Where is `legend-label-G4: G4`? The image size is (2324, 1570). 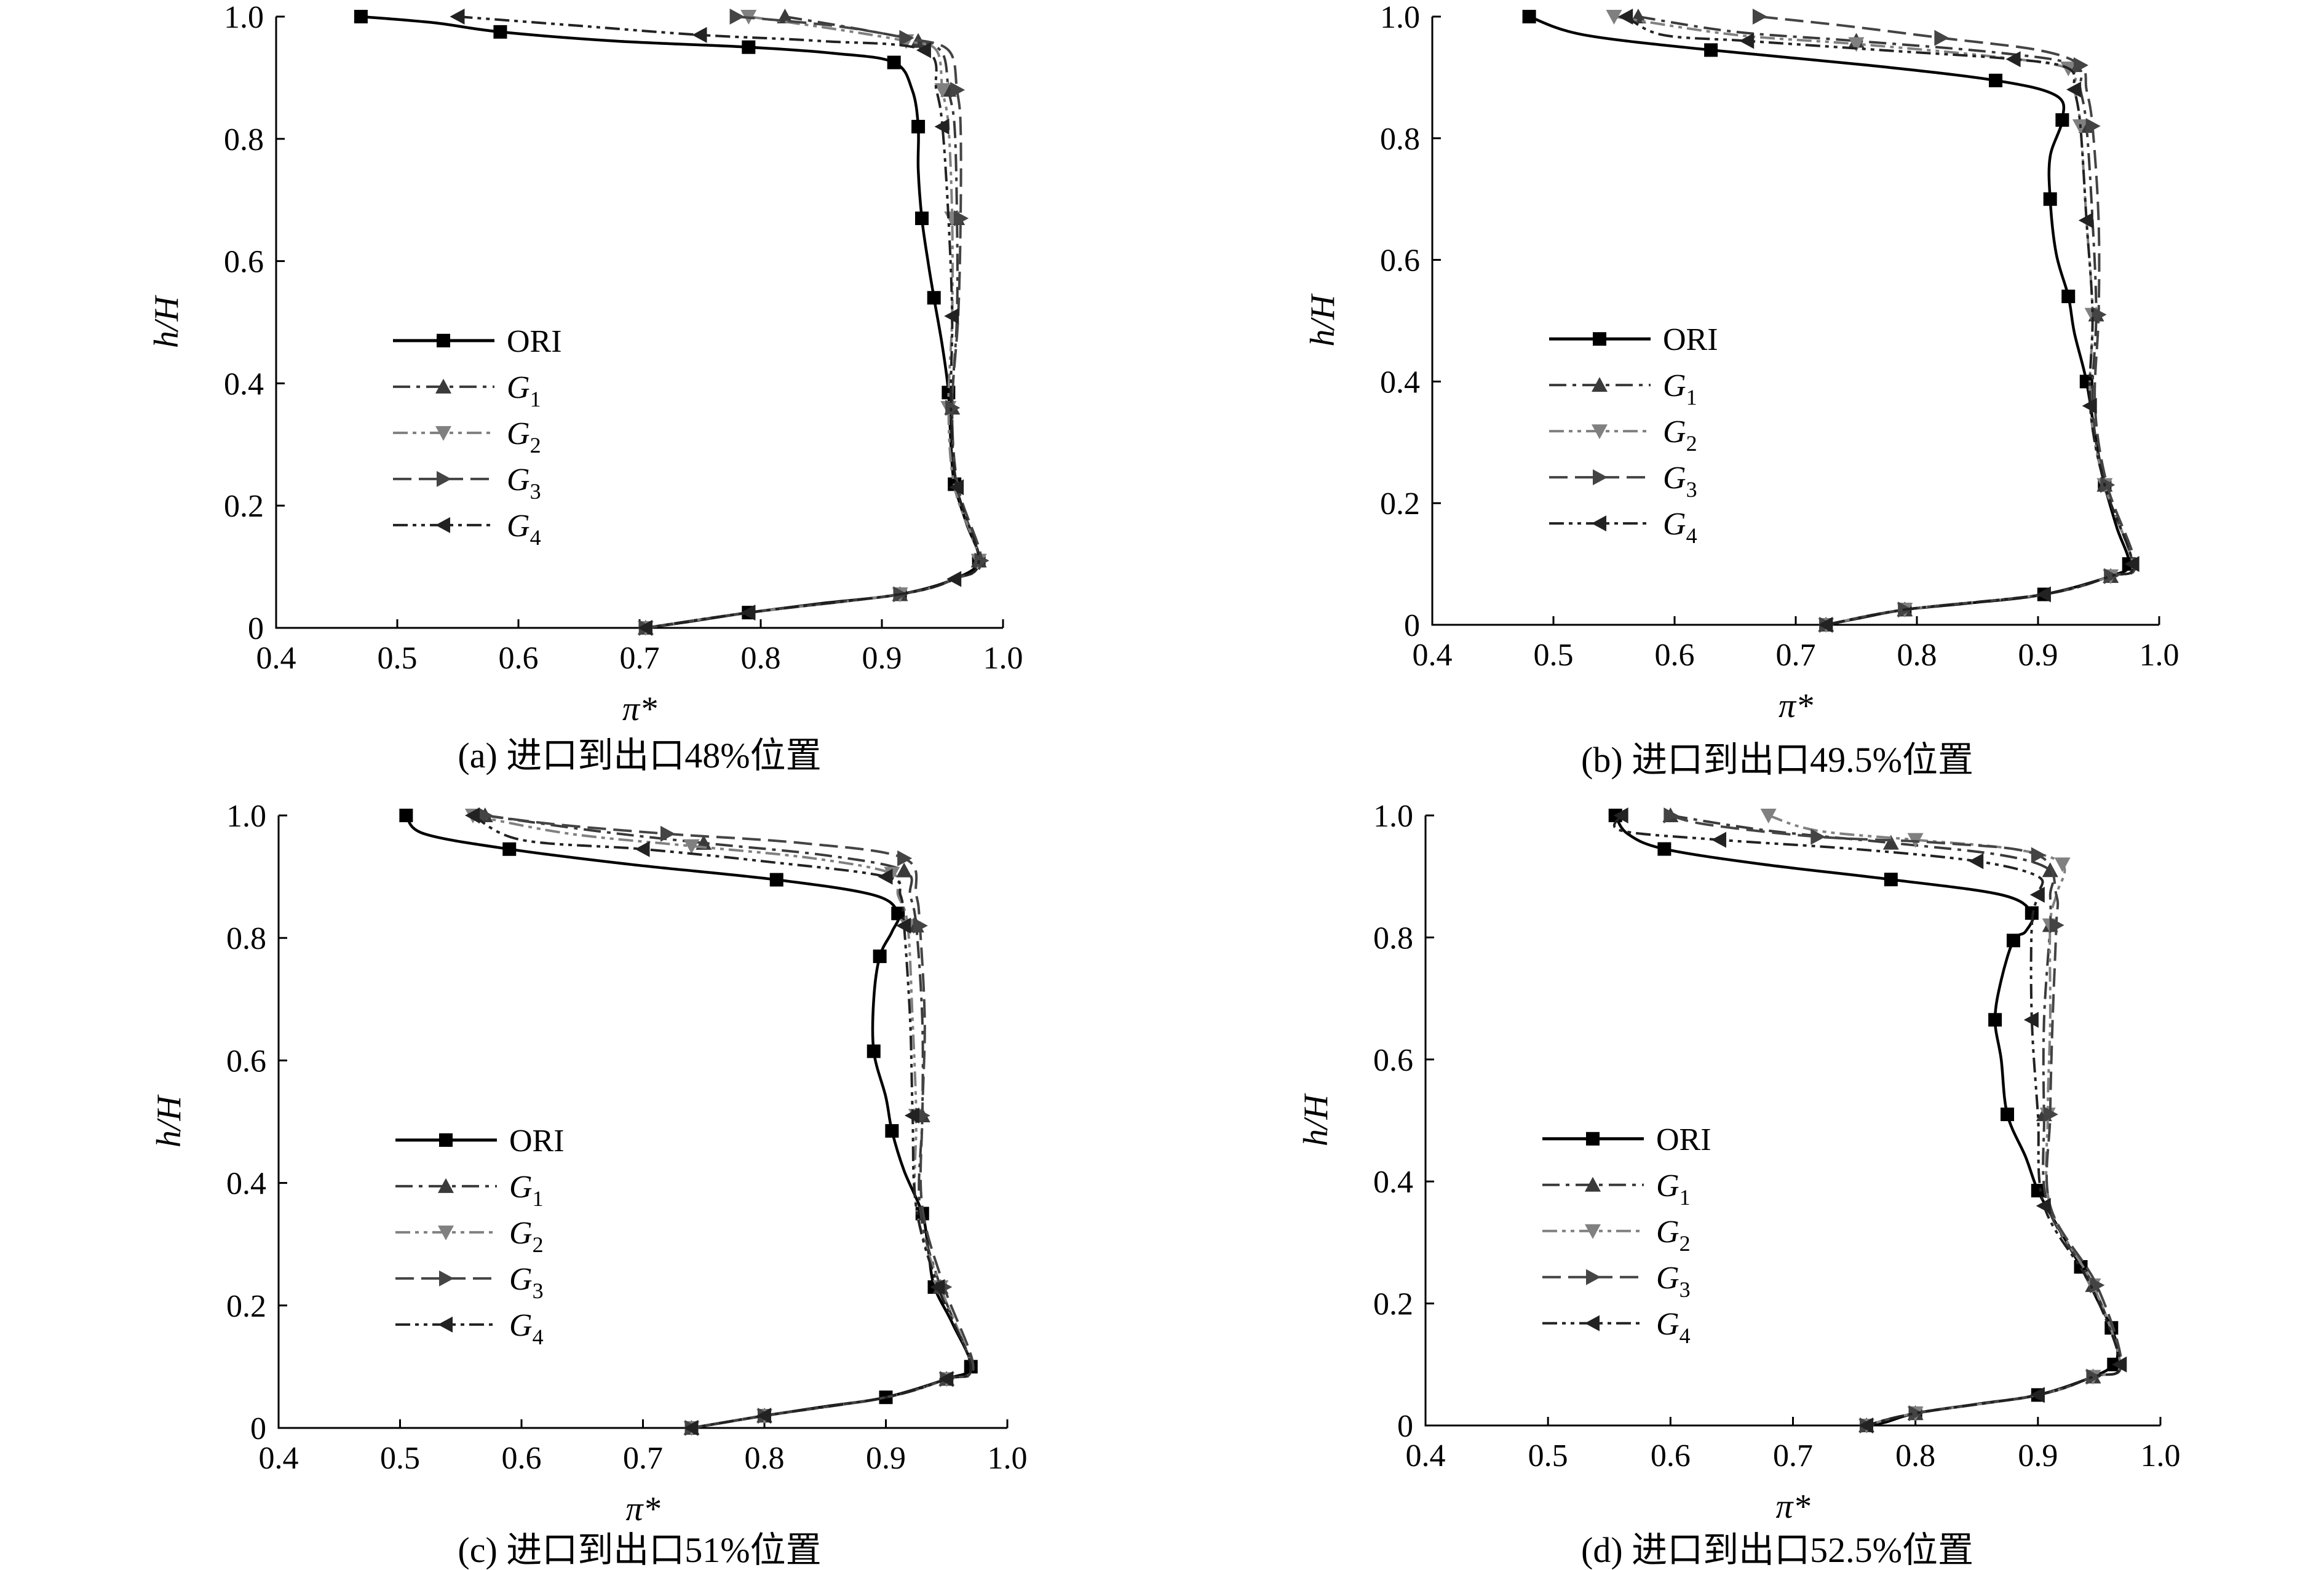
legend-label-G4: G4 is located at coordinates (1680, 527).